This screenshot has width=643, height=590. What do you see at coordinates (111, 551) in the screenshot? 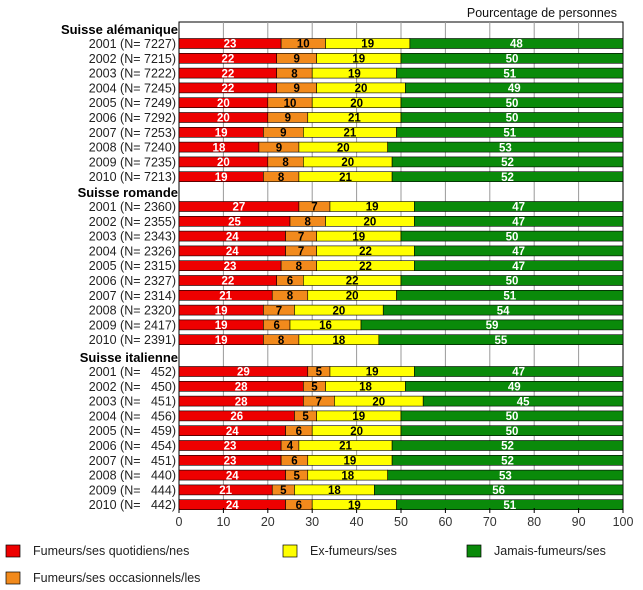
I see `legend-label-daily: Fumeurs/ses quotidiens/nes` at bounding box center [111, 551].